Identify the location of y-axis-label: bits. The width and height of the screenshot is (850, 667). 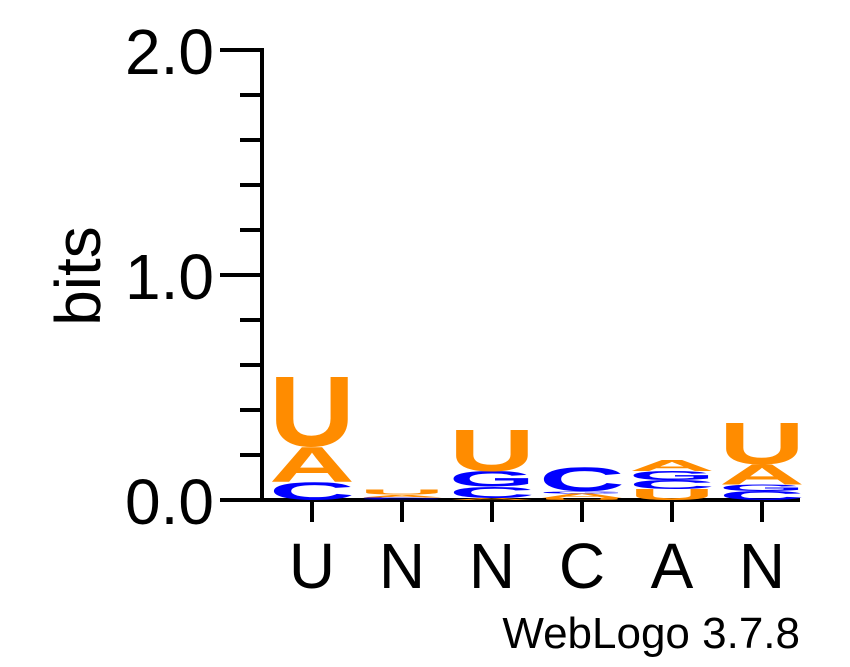
(78, 276).